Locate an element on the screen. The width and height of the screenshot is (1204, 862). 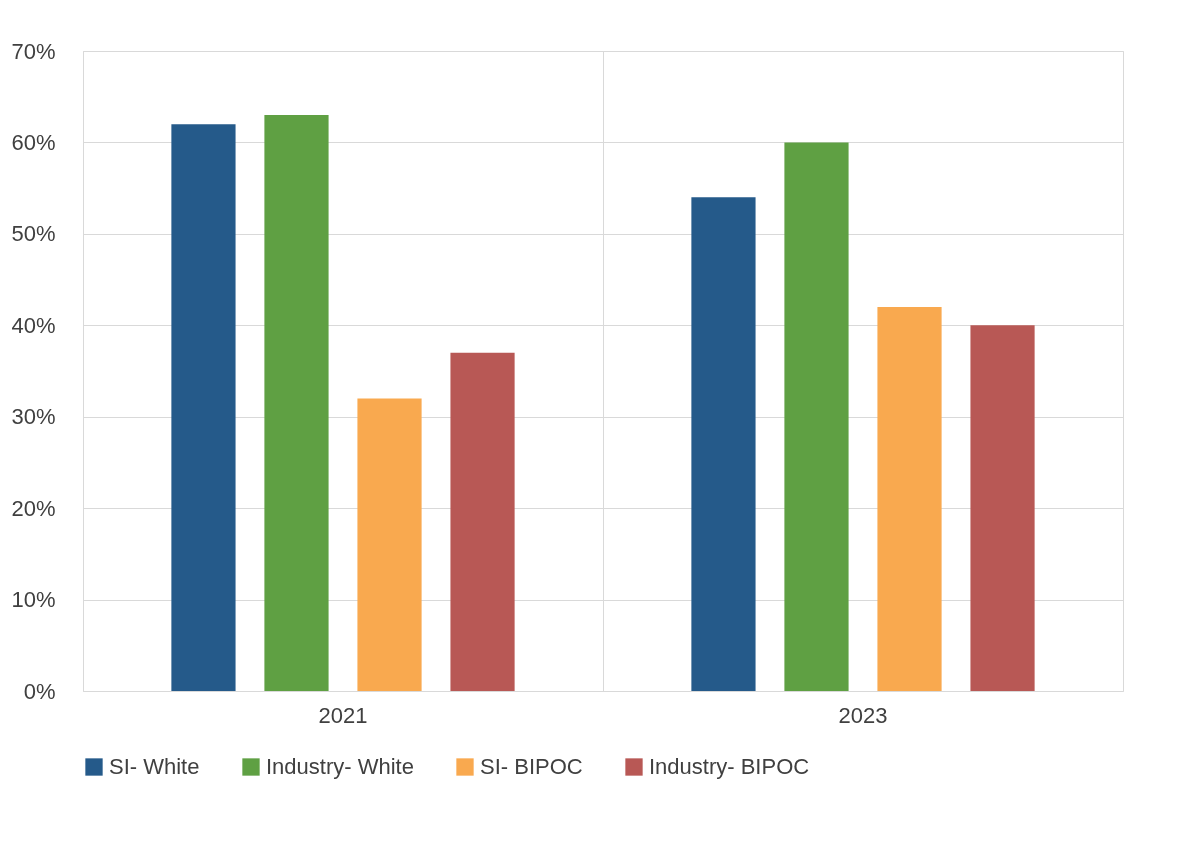
y-tick-label: 30% is located at coordinates (33, 417).